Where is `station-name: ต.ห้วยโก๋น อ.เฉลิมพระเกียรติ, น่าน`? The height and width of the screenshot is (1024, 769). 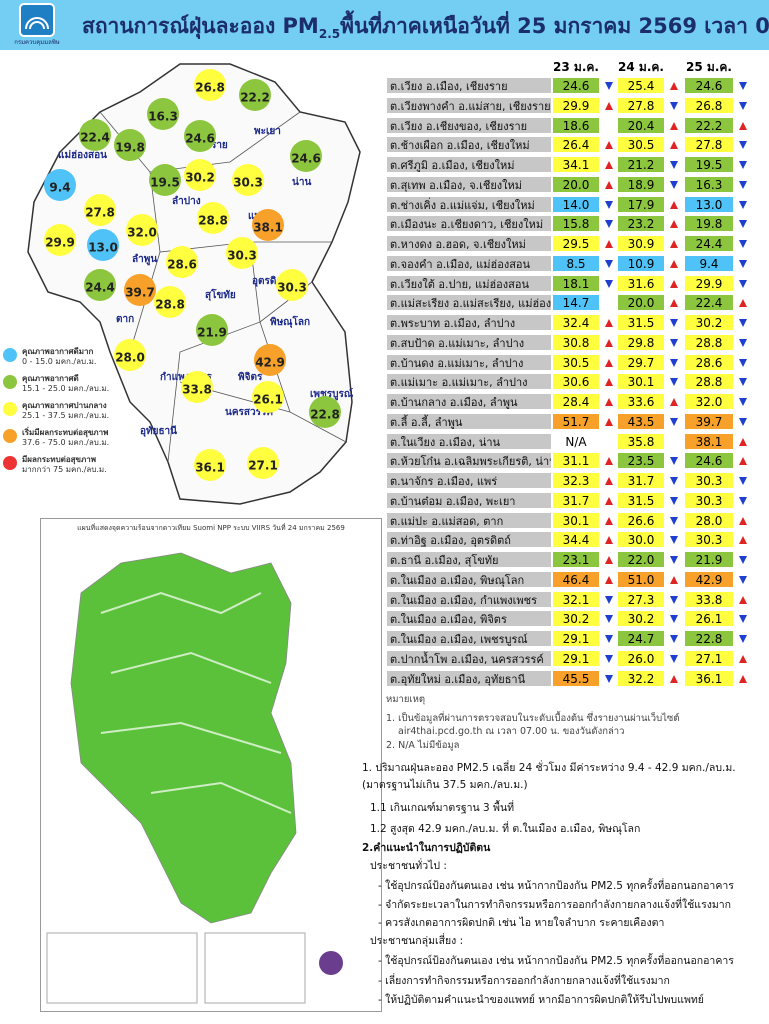 station-name: ต.ห้วยโก๋น อ.เฉลิมพระเกียรติ, น่าน is located at coordinates (469, 461).